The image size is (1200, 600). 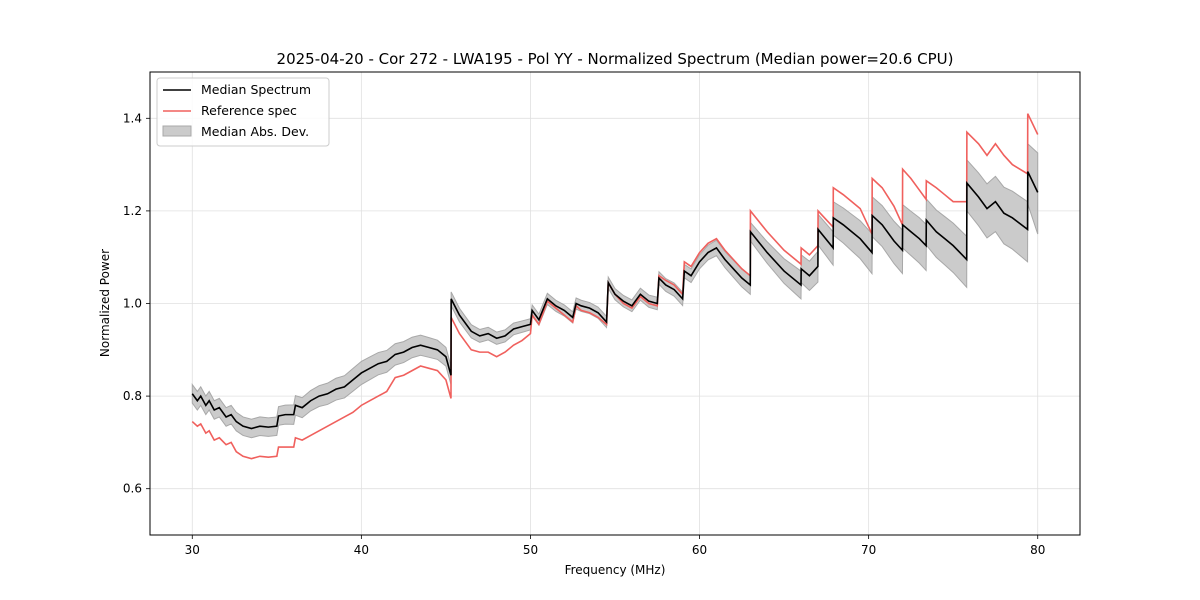 I want to click on x-tick-label: 40, so click(x=361, y=550).